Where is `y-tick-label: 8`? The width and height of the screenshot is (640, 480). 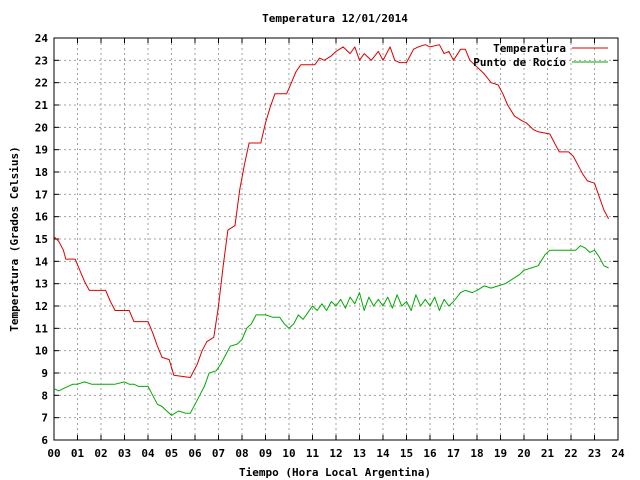
y-tick-label: 8 is located at coordinates (44, 395).